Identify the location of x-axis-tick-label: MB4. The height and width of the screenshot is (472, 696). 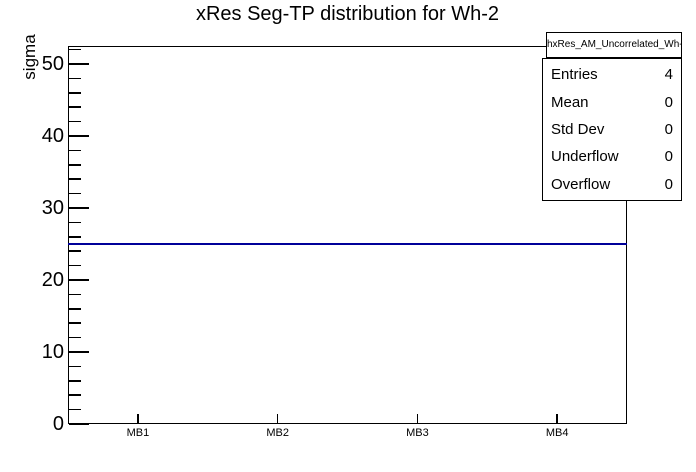
(557, 433).